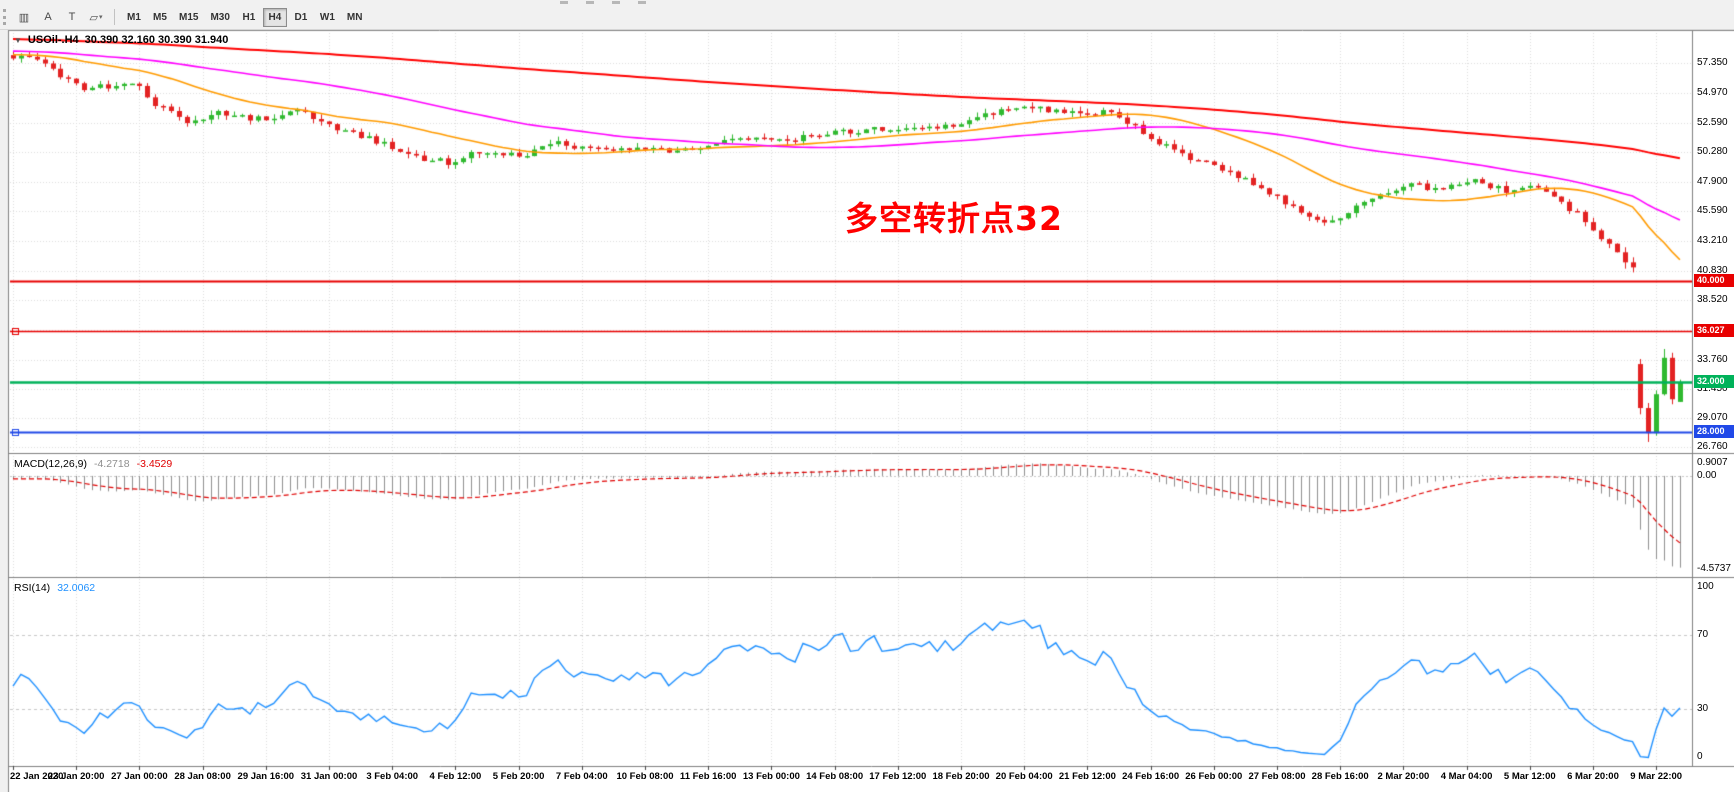 Image resolution: width=1734 pixels, height=792 pixels. I want to click on timeframe-m5: M5, so click(160, 17).